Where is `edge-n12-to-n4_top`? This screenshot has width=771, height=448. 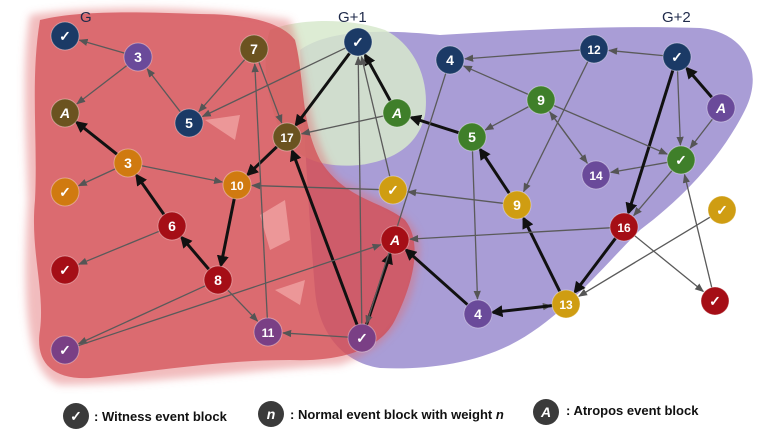 edge-n12-to-n4_top is located at coordinates (522, 55).